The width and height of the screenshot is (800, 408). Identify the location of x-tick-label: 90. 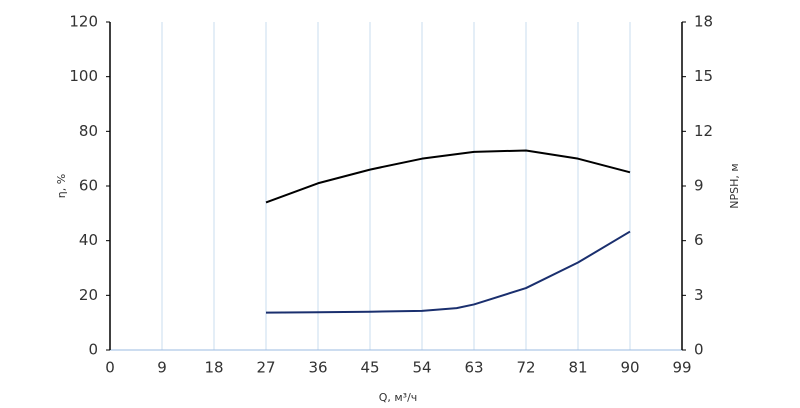
(629, 368).